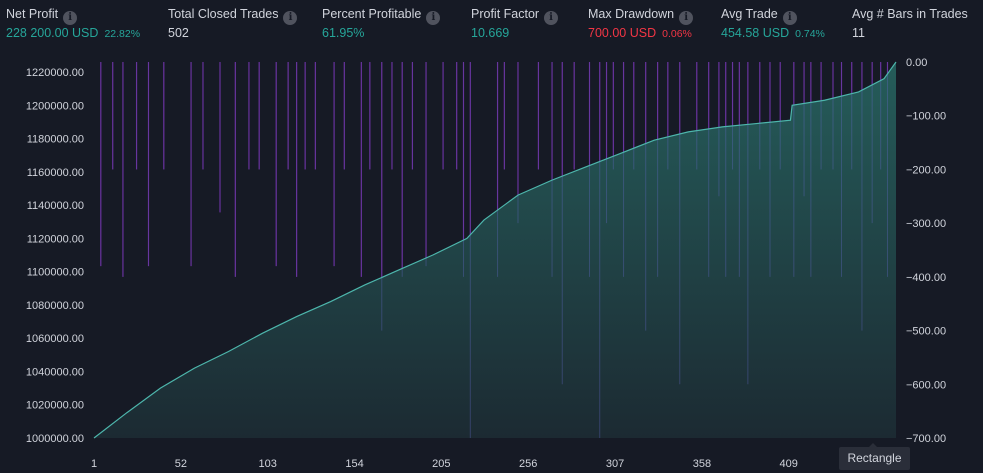  What do you see at coordinates (926, 332) in the screenshot?
I see `right-axis-tick-label: −500.00` at bounding box center [926, 332].